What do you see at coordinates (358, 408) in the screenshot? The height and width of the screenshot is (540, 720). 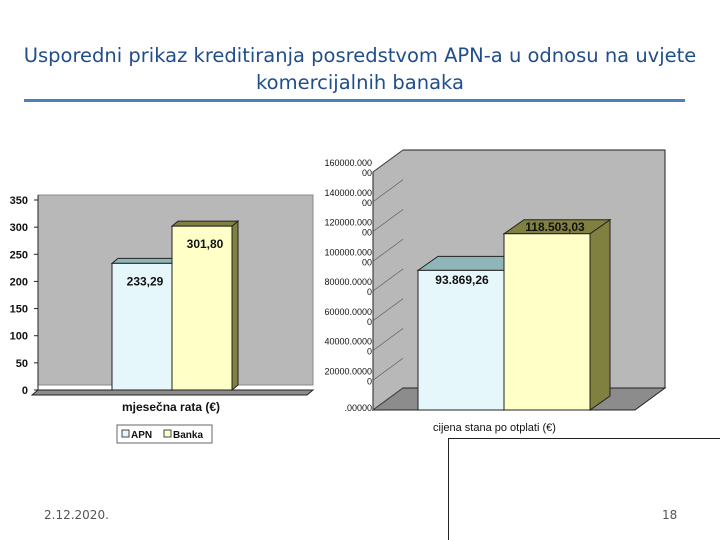 I see `y-tick-label: .00000` at bounding box center [358, 408].